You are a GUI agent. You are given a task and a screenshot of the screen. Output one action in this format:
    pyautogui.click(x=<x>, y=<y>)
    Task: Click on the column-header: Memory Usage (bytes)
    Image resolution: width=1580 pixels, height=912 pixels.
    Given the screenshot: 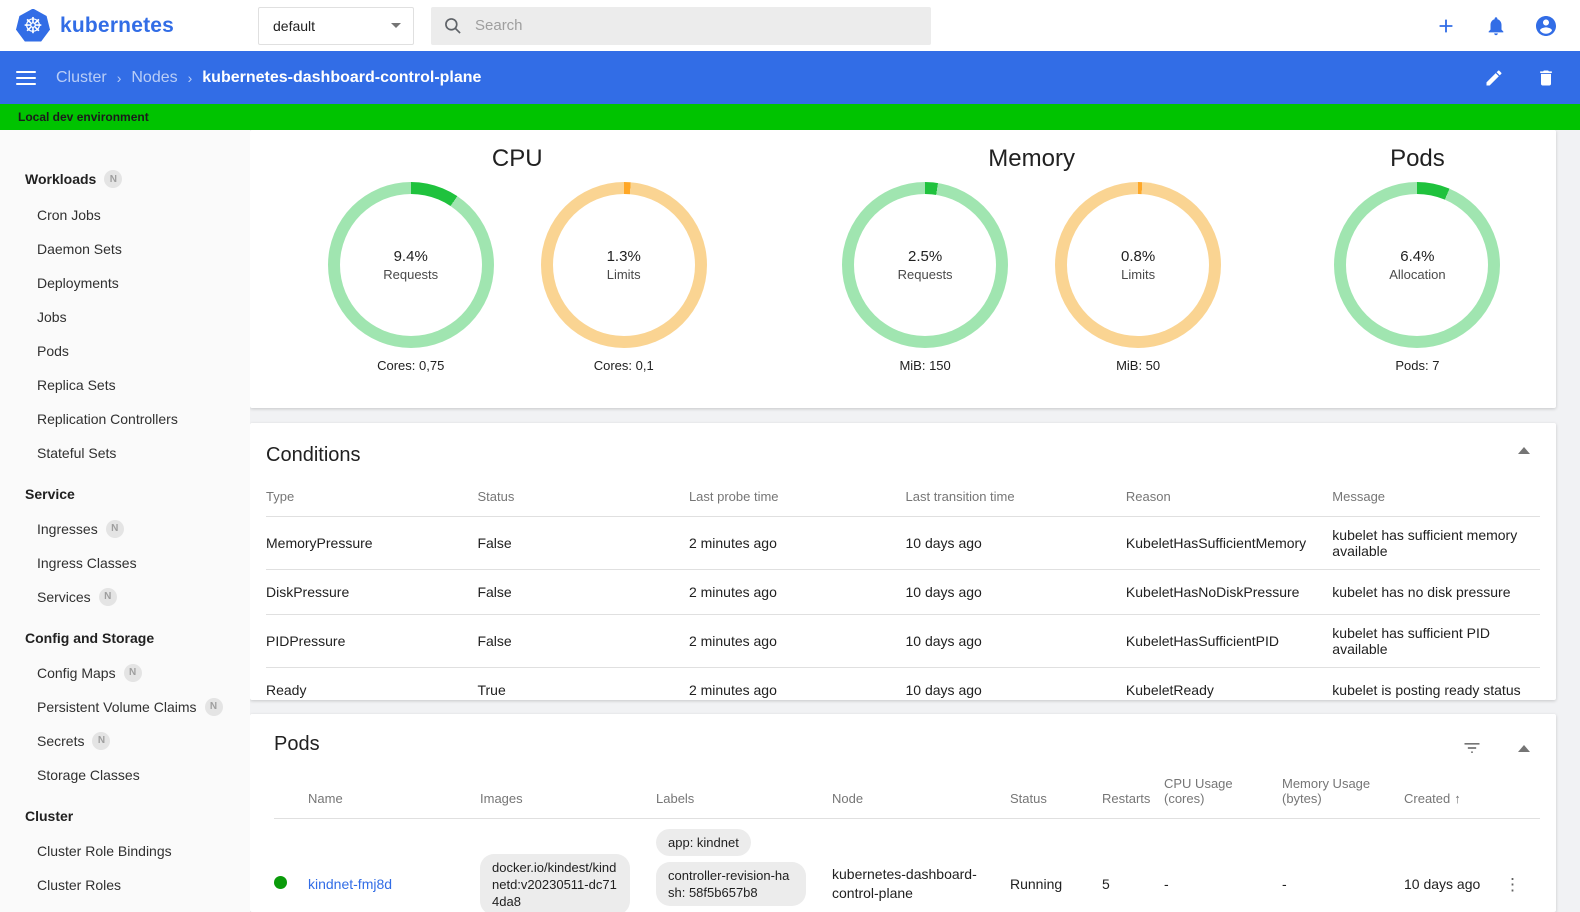 What is the action you would take?
    pyautogui.click(x=1326, y=791)
    